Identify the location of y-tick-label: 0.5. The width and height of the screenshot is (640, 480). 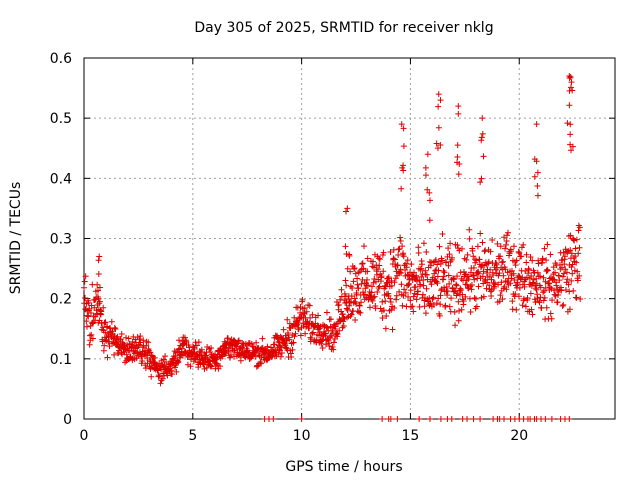
(61, 119).